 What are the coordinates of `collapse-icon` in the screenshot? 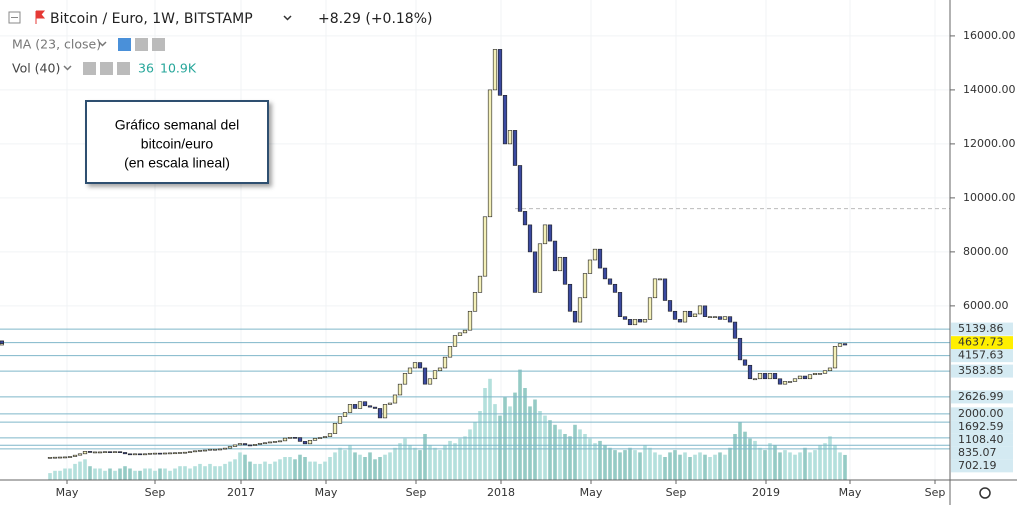 It's located at (14, 17).